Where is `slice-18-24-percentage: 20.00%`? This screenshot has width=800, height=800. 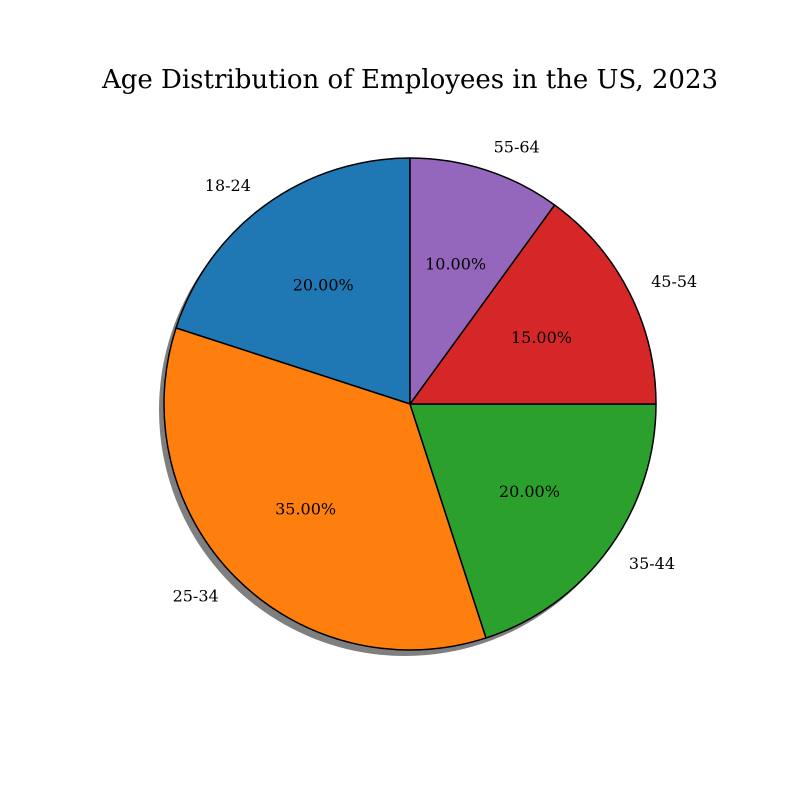 slice-18-24-percentage: 20.00% is located at coordinates (323, 285).